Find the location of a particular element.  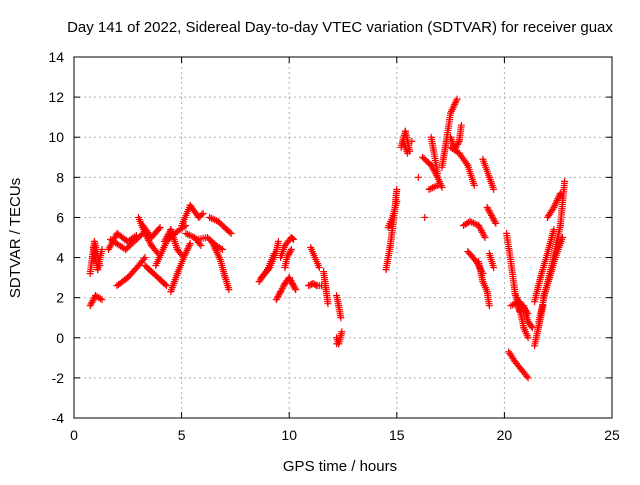

y-tick-label: 8 is located at coordinates (60, 177).